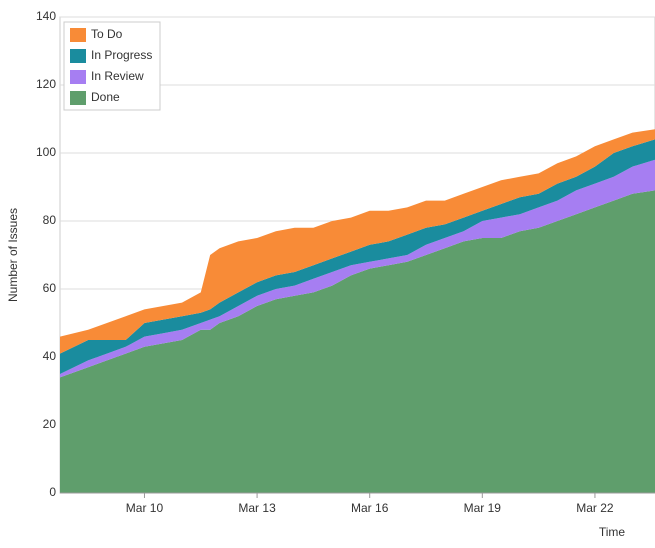 The width and height of the screenshot is (655, 548). I want to click on y-axis-label: Number of Issues, so click(13, 255).